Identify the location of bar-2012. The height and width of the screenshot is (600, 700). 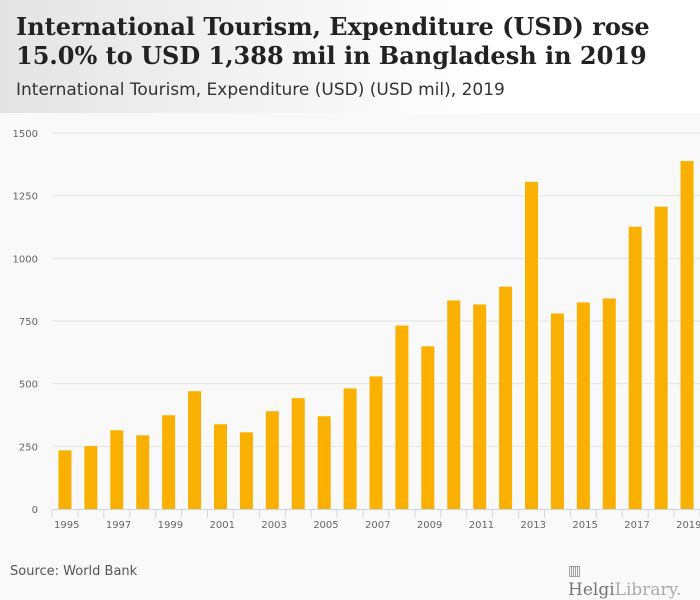
(506, 397).